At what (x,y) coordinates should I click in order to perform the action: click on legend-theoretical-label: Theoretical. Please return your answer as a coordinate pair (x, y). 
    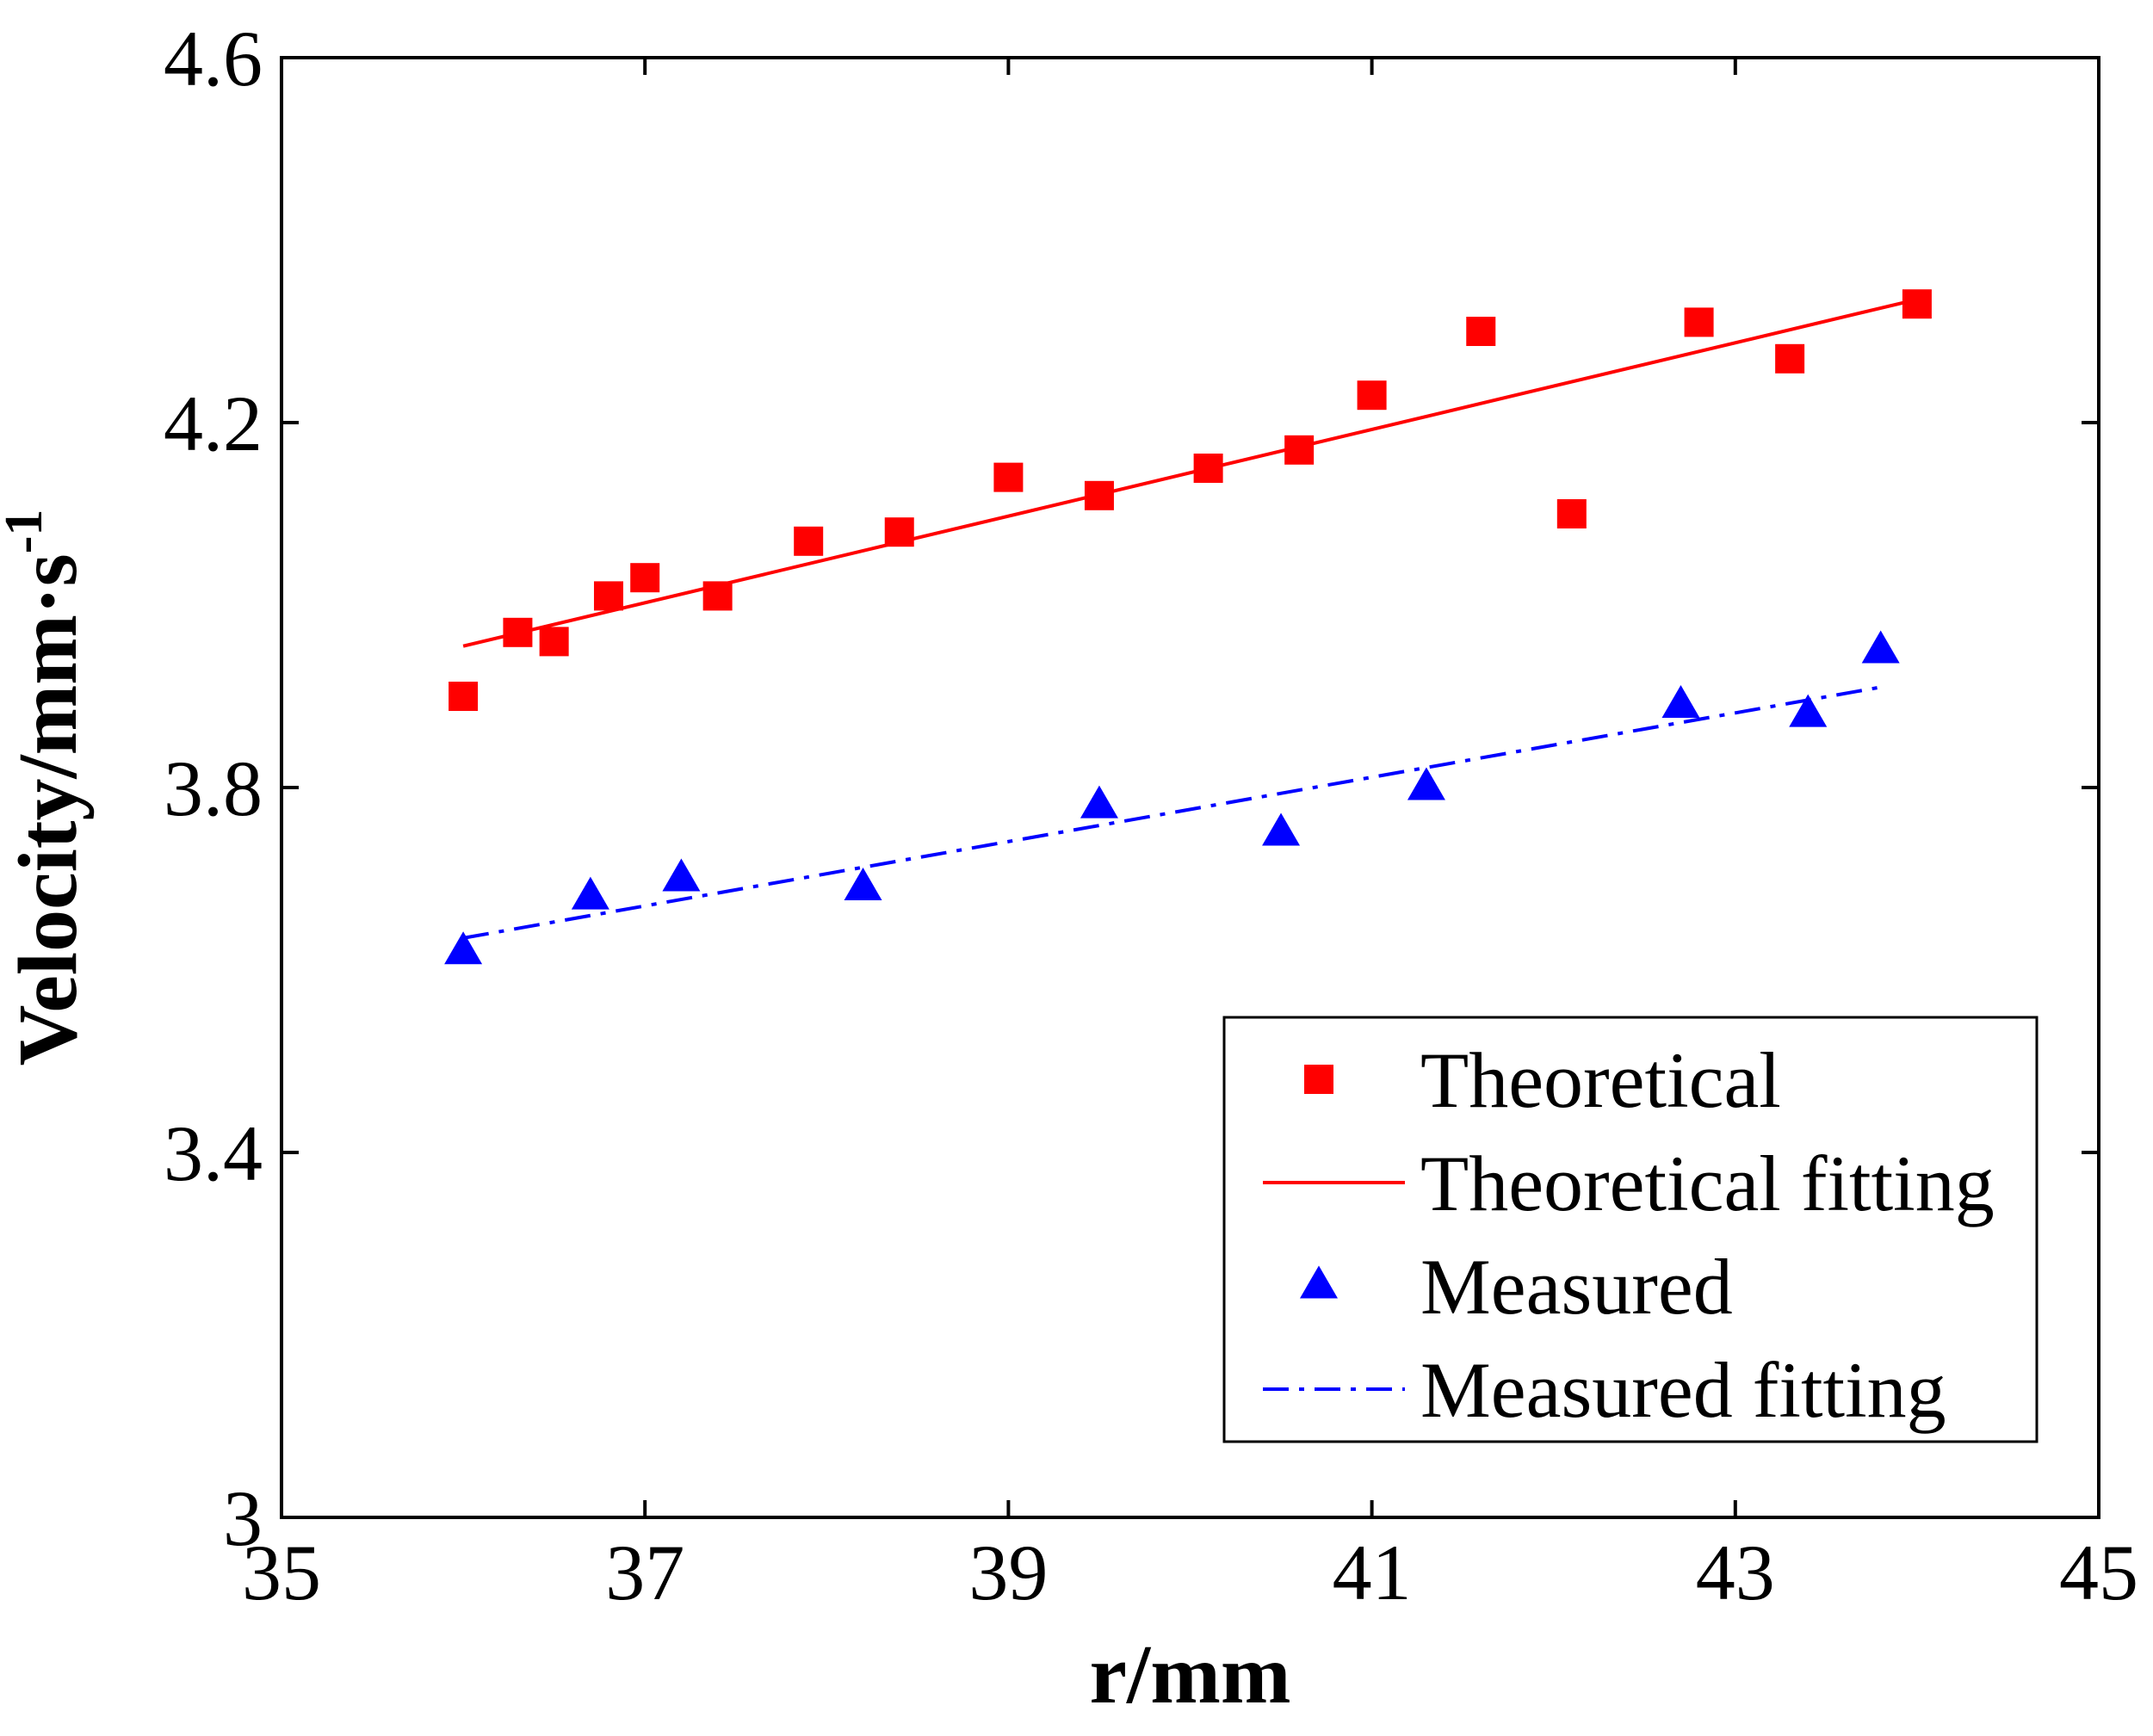
    Looking at the image, I should click on (1600, 1080).